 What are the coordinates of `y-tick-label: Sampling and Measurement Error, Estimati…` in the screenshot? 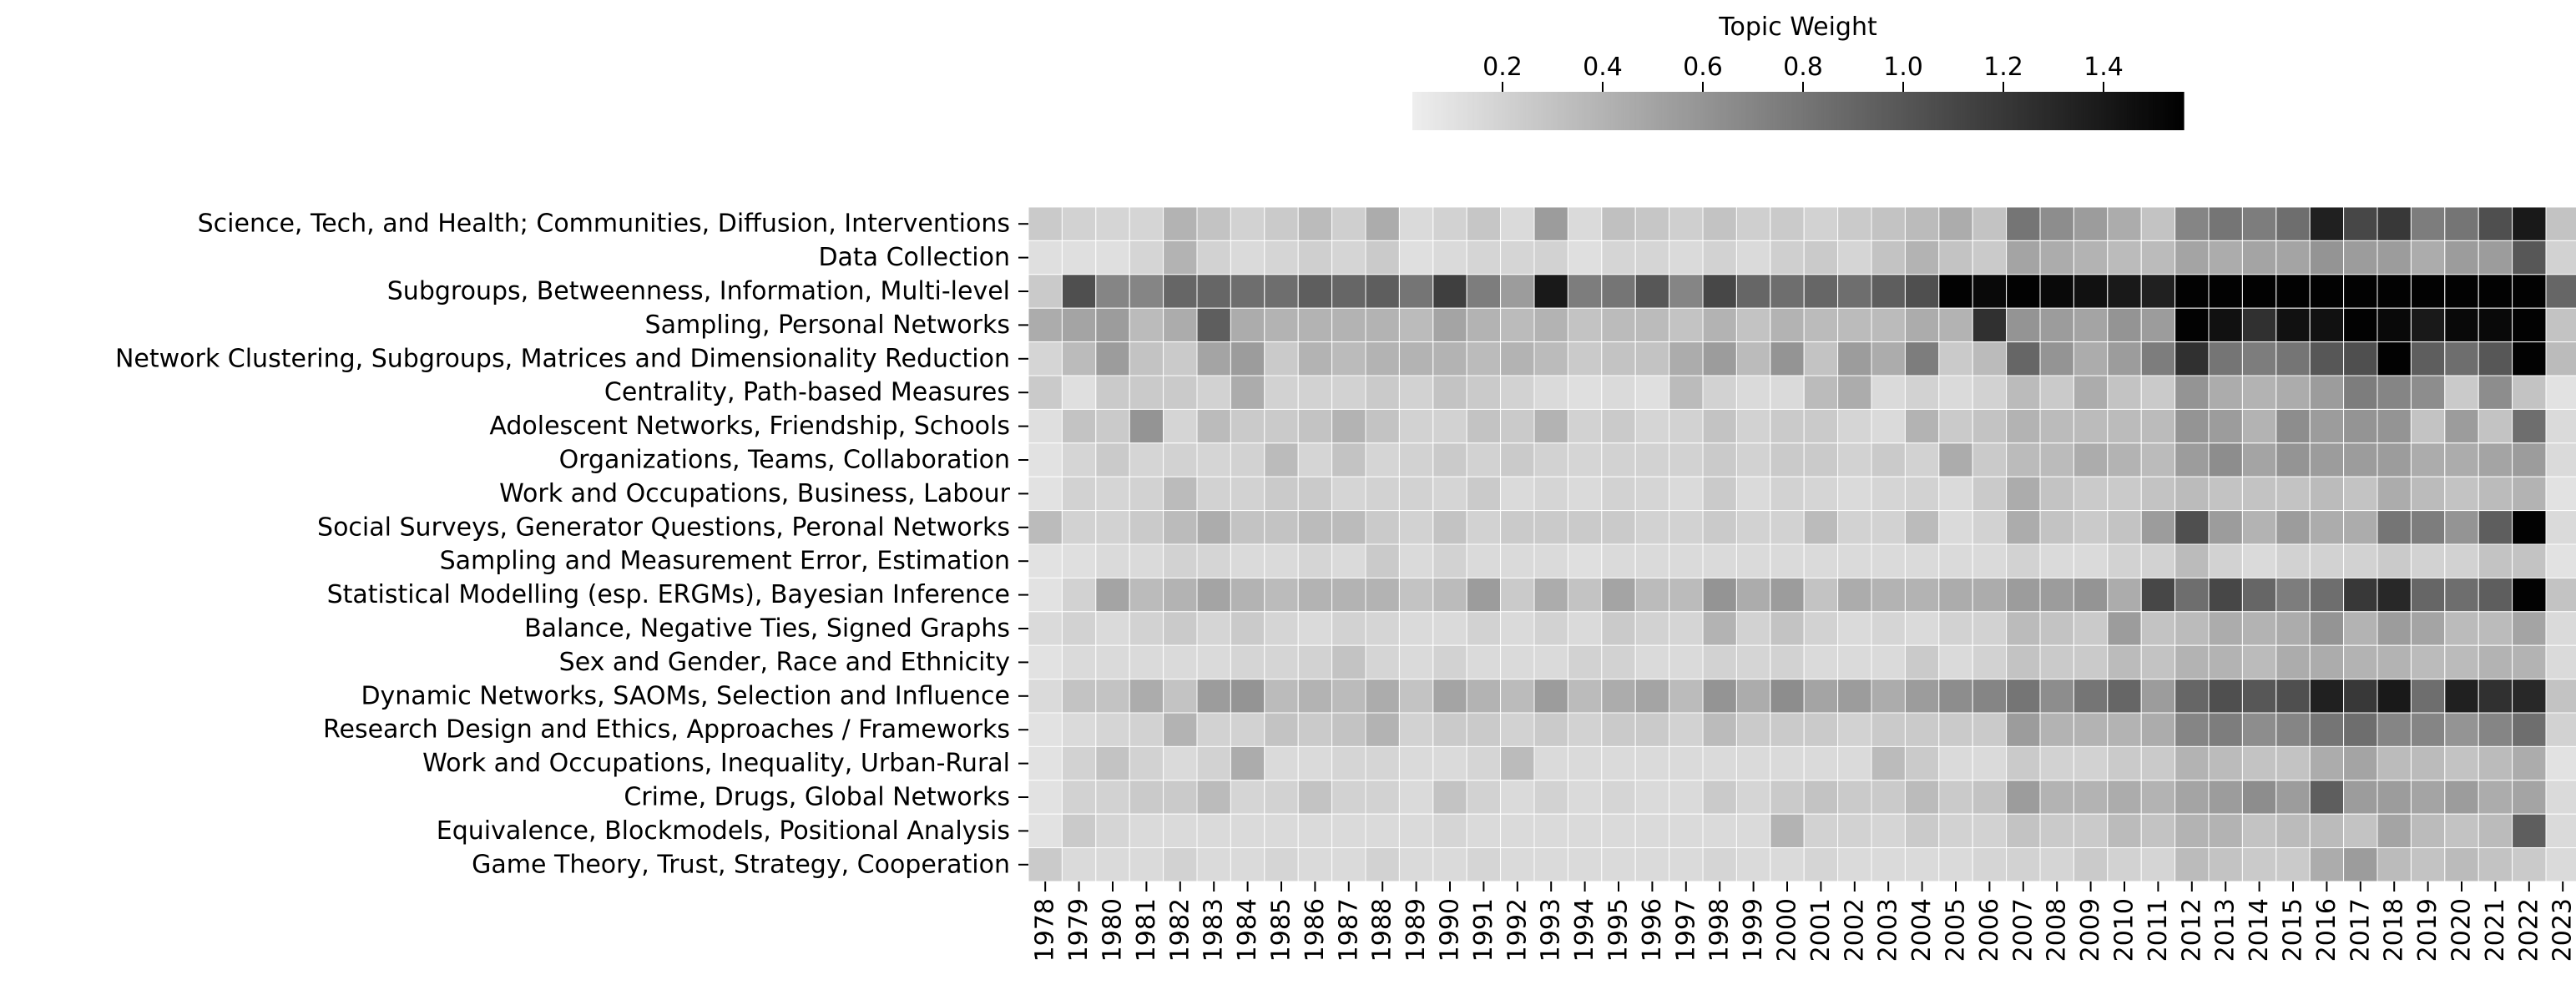 It's located at (725, 561).